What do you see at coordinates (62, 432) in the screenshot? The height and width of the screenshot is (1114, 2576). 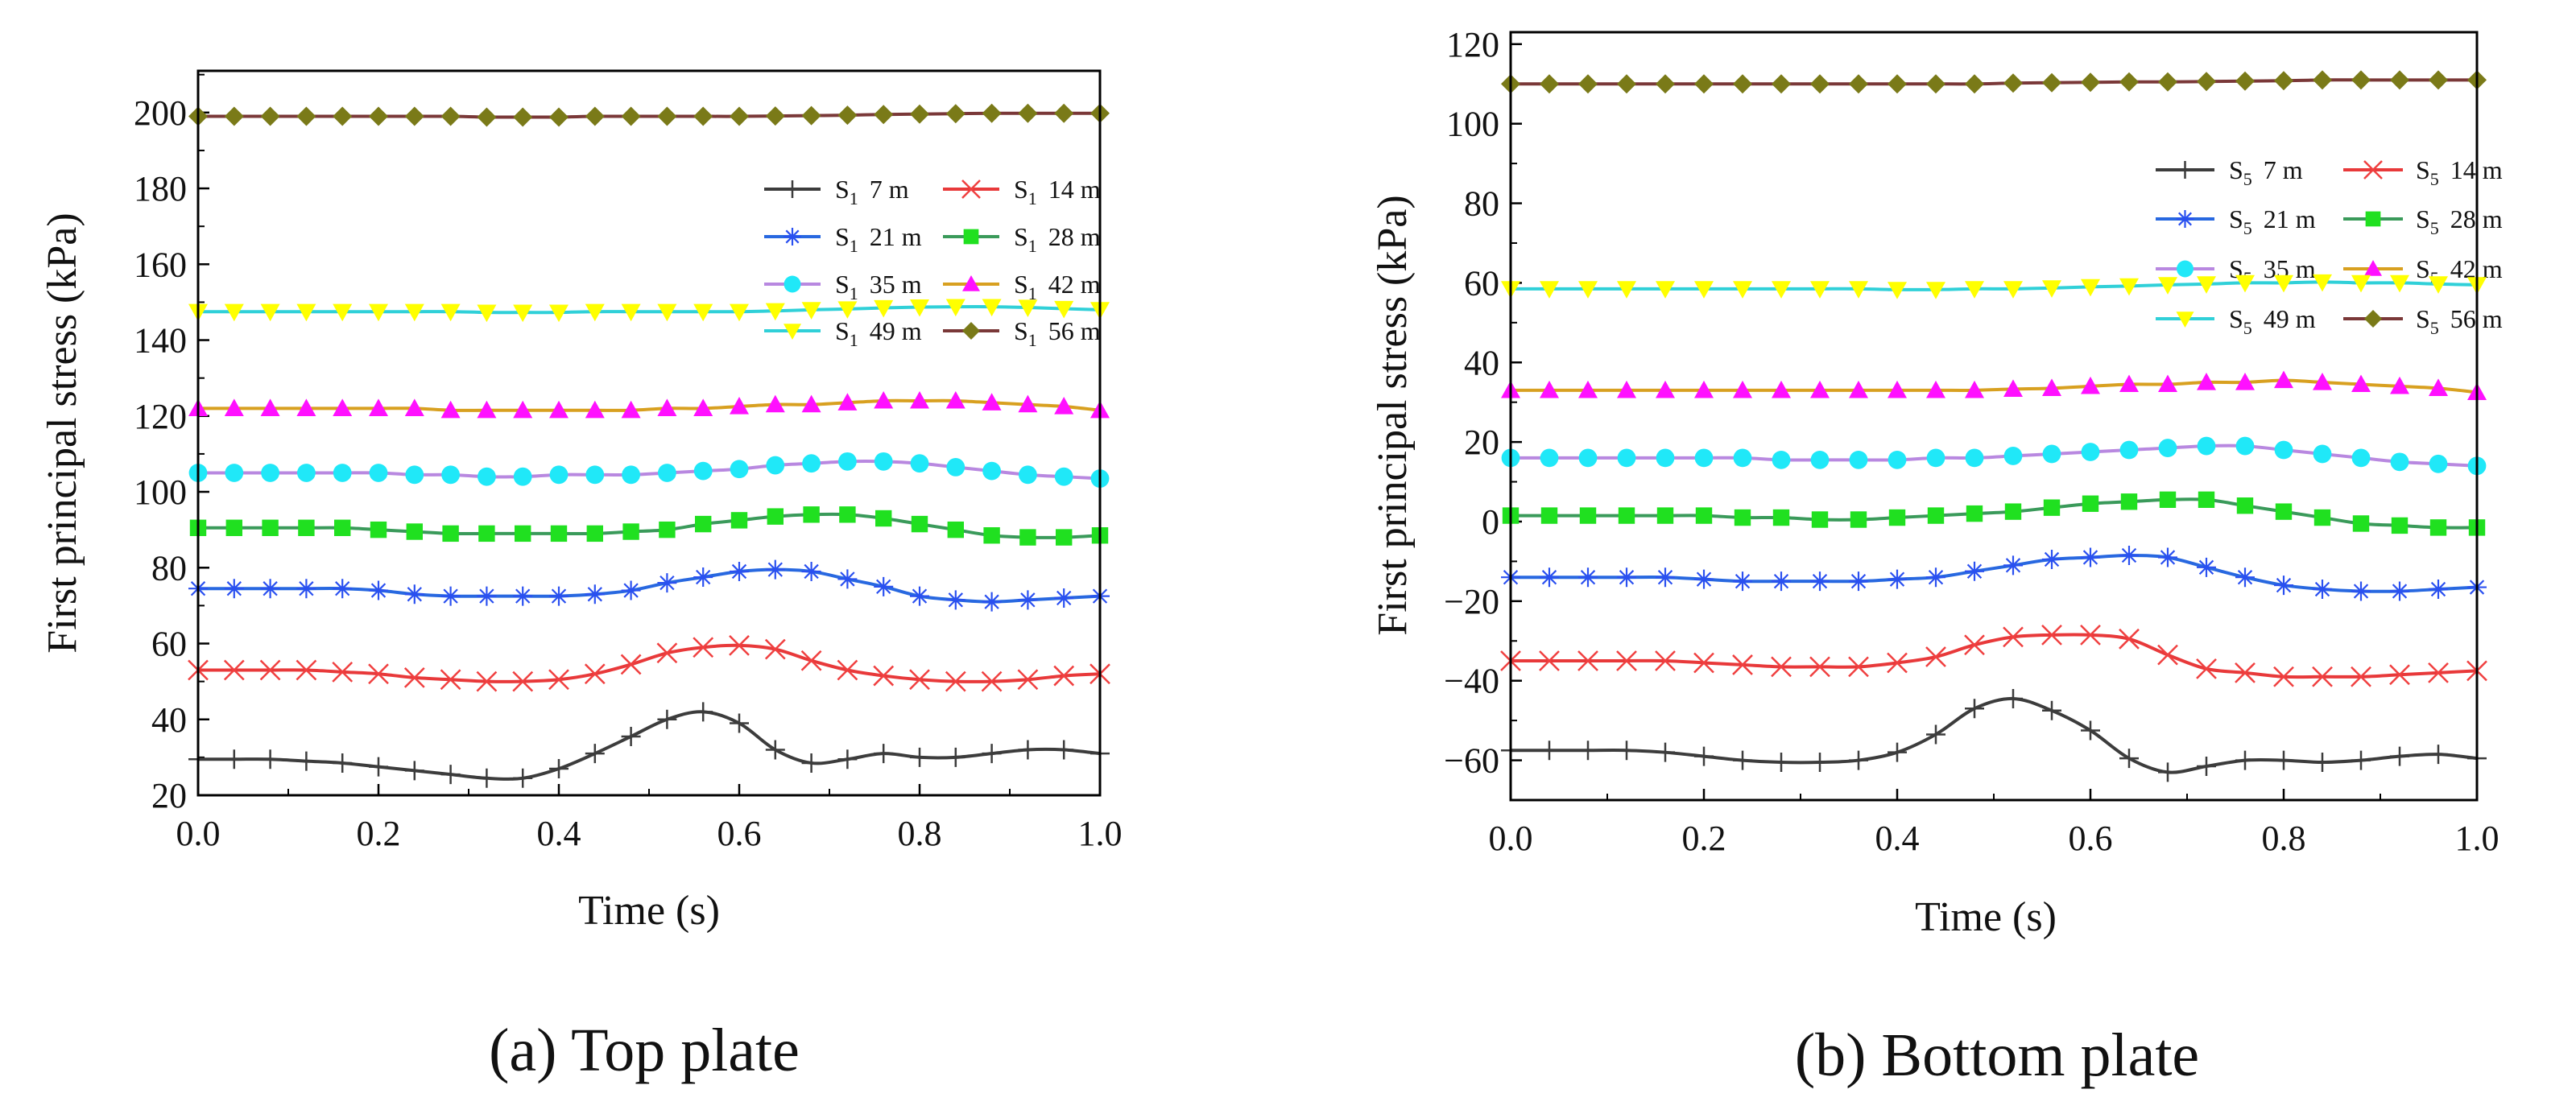 I see `y-axis-title: First principal stress (kPa)` at bounding box center [62, 432].